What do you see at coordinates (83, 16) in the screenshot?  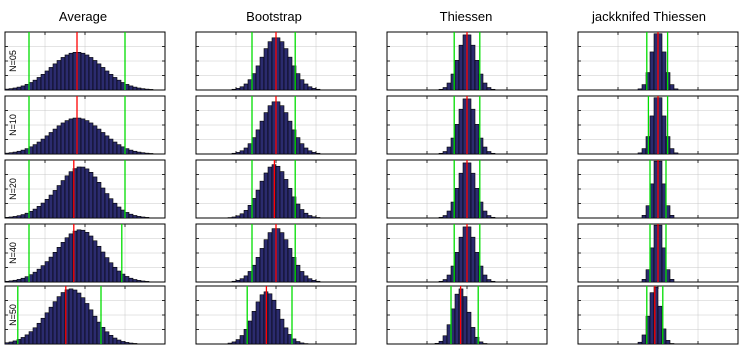 I see `column-title-average: Average` at bounding box center [83, 16].